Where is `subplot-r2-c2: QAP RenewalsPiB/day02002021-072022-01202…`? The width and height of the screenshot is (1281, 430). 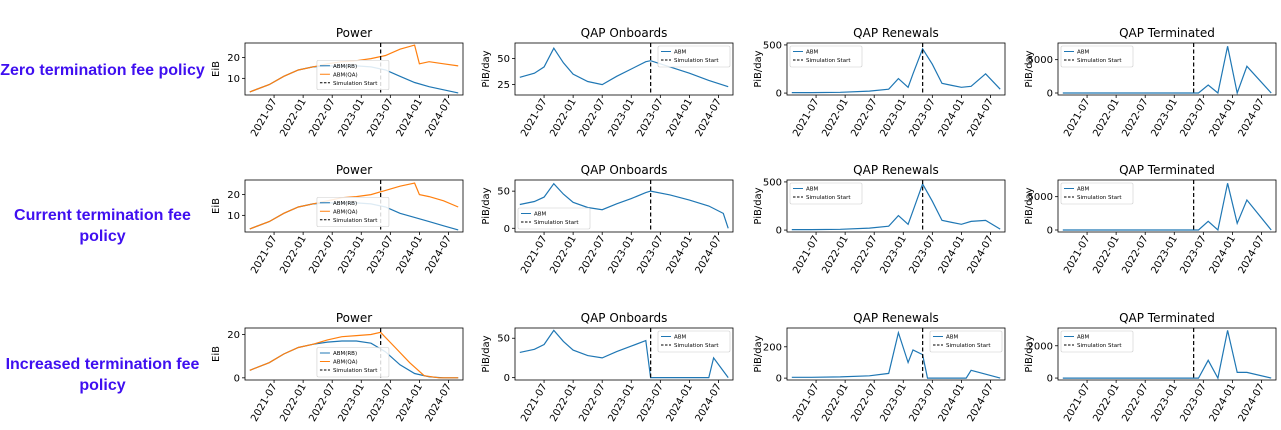 subplot-r2-c2: QAP RenewalsPiB/day02002021-072022-01202… is located at coordinates (879, 367).